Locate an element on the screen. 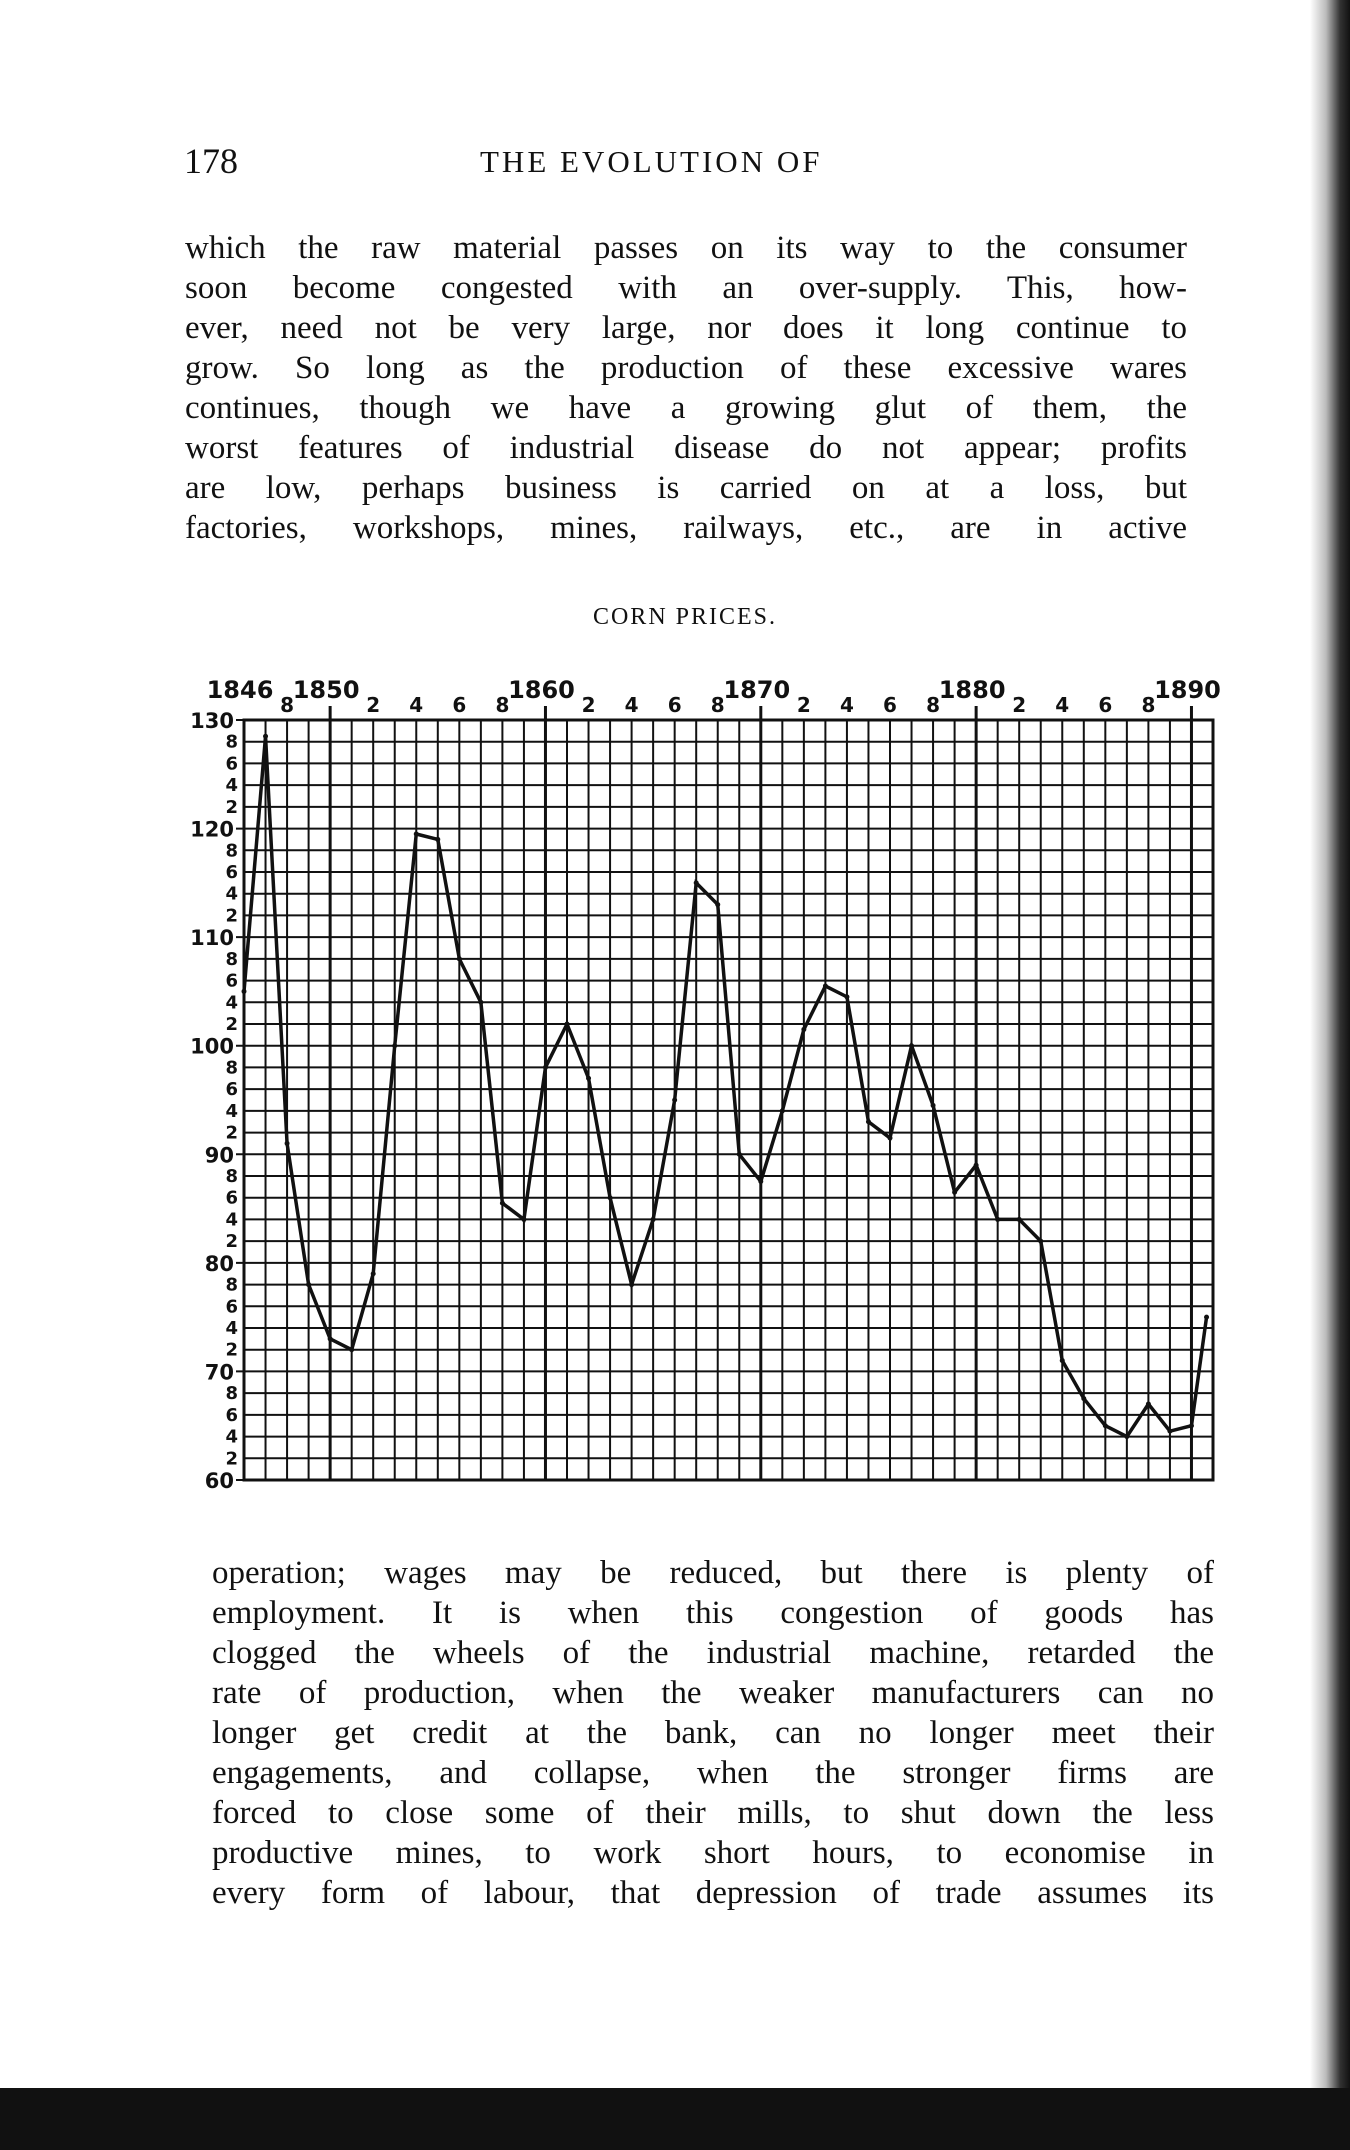  y-tick-label: 70 is located at coordinates (219, 1372).